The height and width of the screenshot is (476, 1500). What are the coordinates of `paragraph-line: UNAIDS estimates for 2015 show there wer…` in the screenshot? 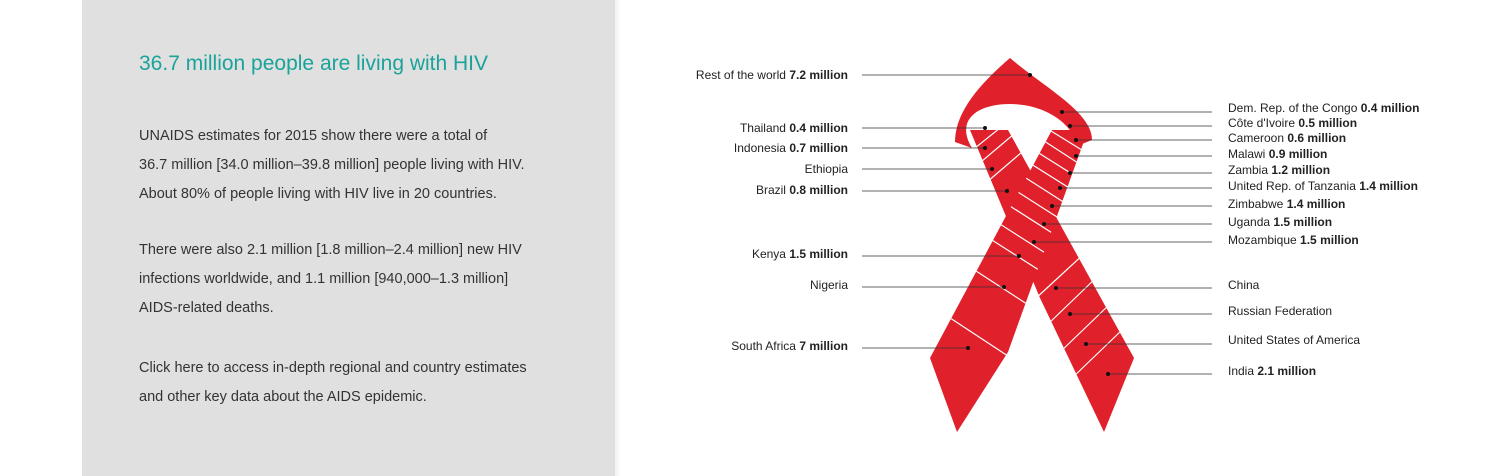 It's located at (313, 136).